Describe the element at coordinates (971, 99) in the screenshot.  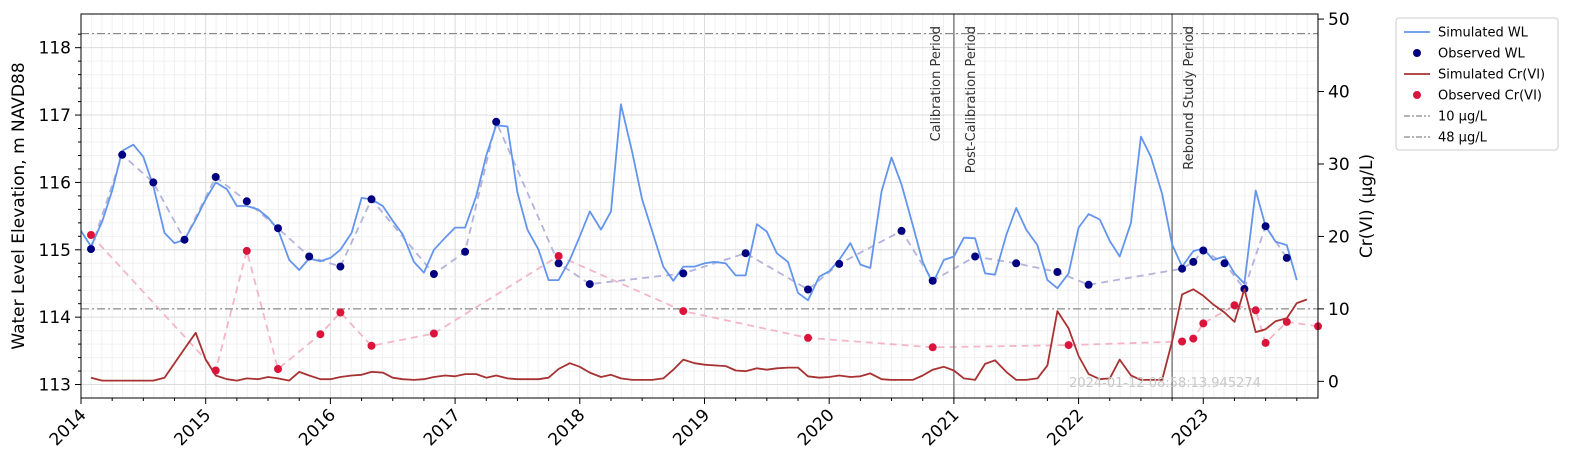
I see `period-label-1: Post-Calibration Period` at that location.